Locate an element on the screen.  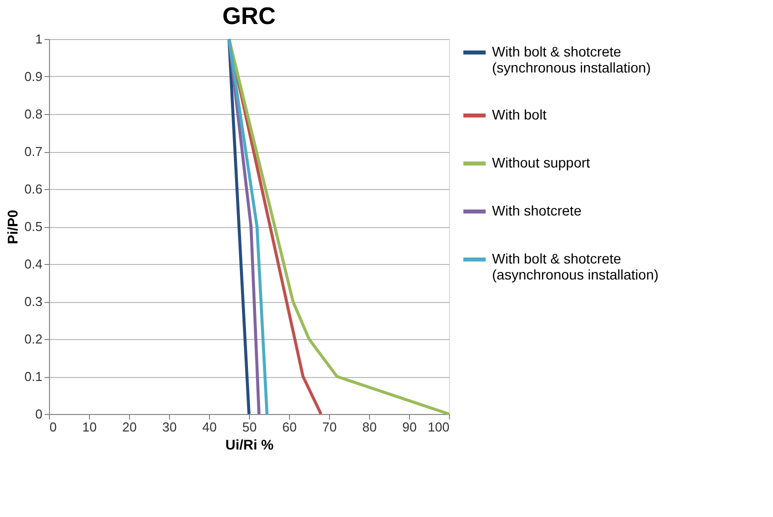
x-tick-label: 40 is located at coordinates (209, 427).